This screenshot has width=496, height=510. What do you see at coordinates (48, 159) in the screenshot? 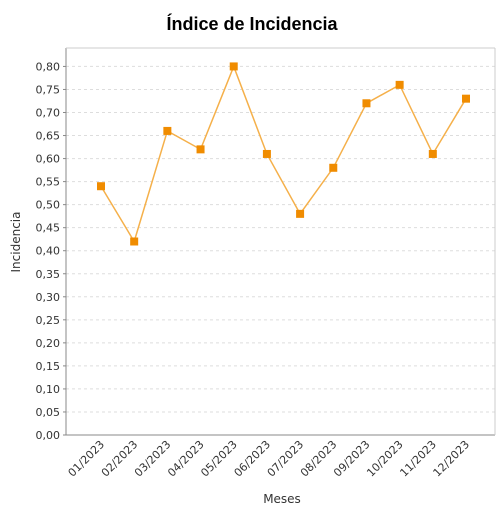
I see `y-tick-label: 0,60` at bounding box center [48, 159].